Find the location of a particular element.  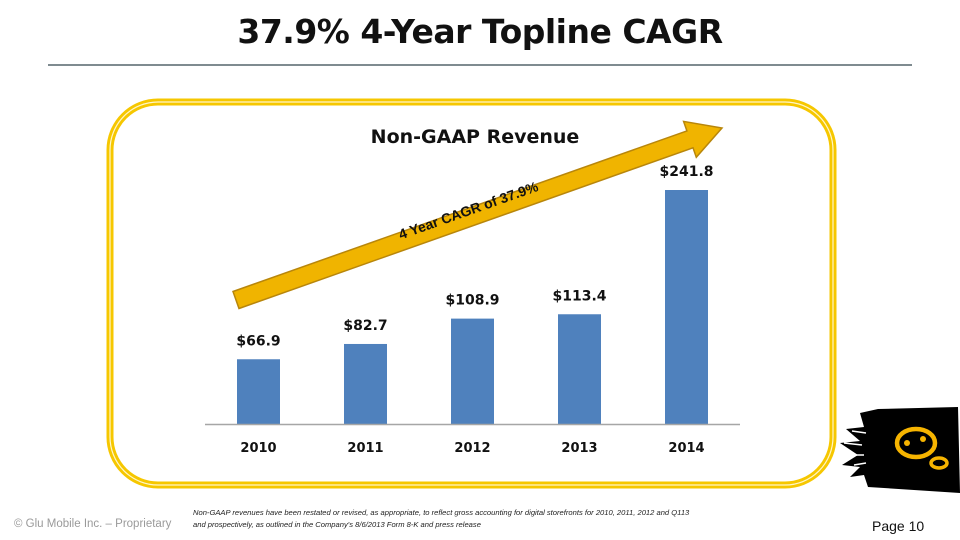

data-label: $66.9 is located at coordinates (258, 341).